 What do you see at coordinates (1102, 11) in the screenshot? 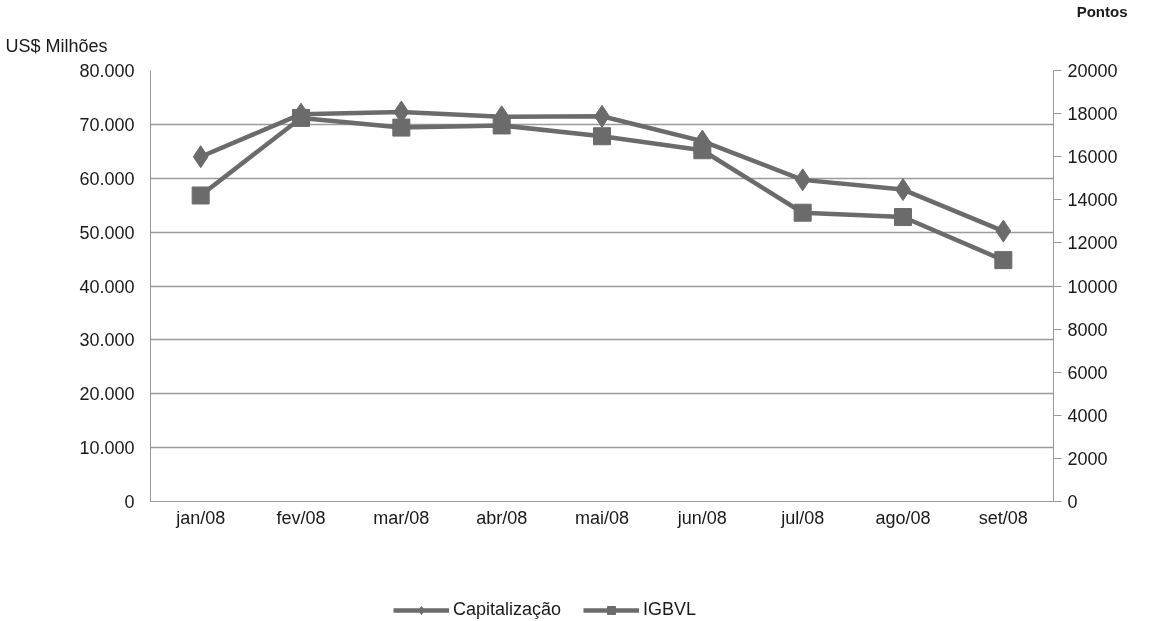
I see `y2-axis-title: Pontos` at bounding box center [1102, 11].